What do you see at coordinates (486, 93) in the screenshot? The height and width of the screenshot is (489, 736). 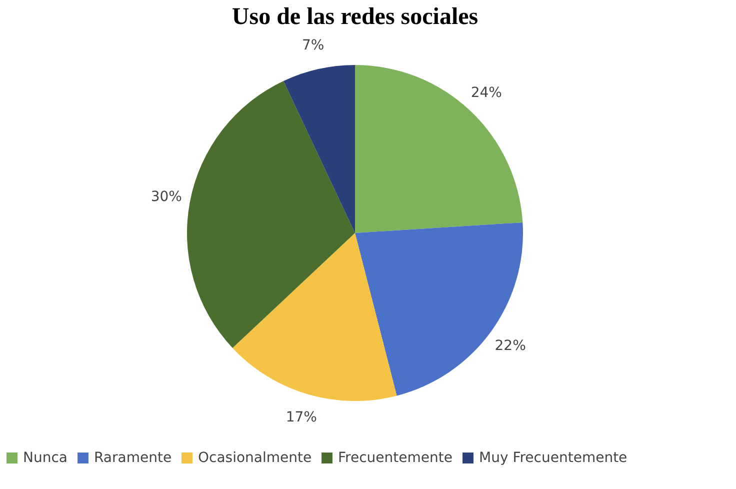 I see `data-label: 24%` at bounding box center [486, 93].